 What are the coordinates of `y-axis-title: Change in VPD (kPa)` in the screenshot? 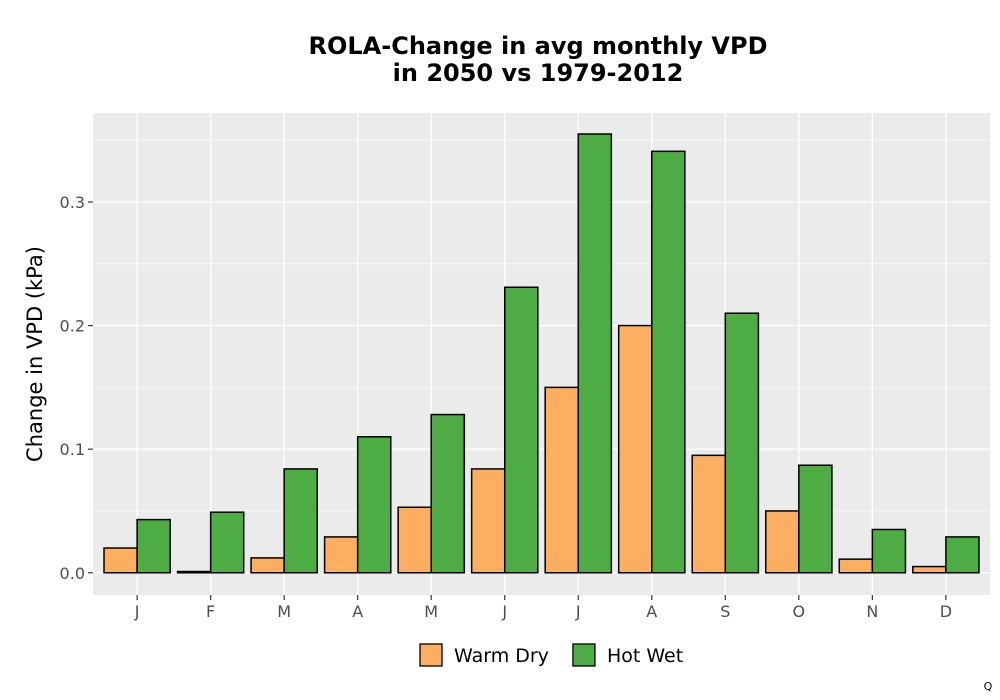 It's located at (35, 354).